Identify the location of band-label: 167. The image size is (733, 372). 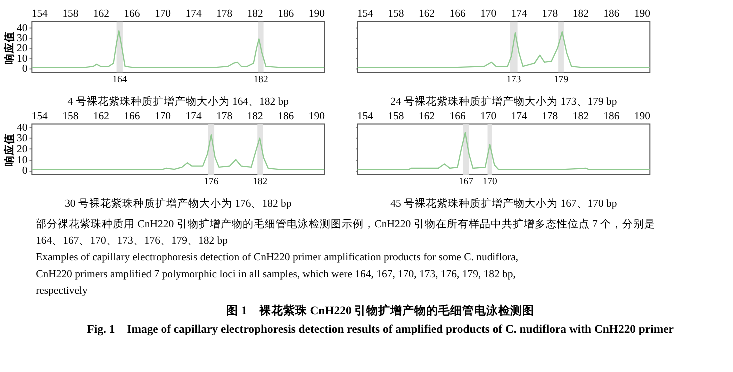
(466, 182).